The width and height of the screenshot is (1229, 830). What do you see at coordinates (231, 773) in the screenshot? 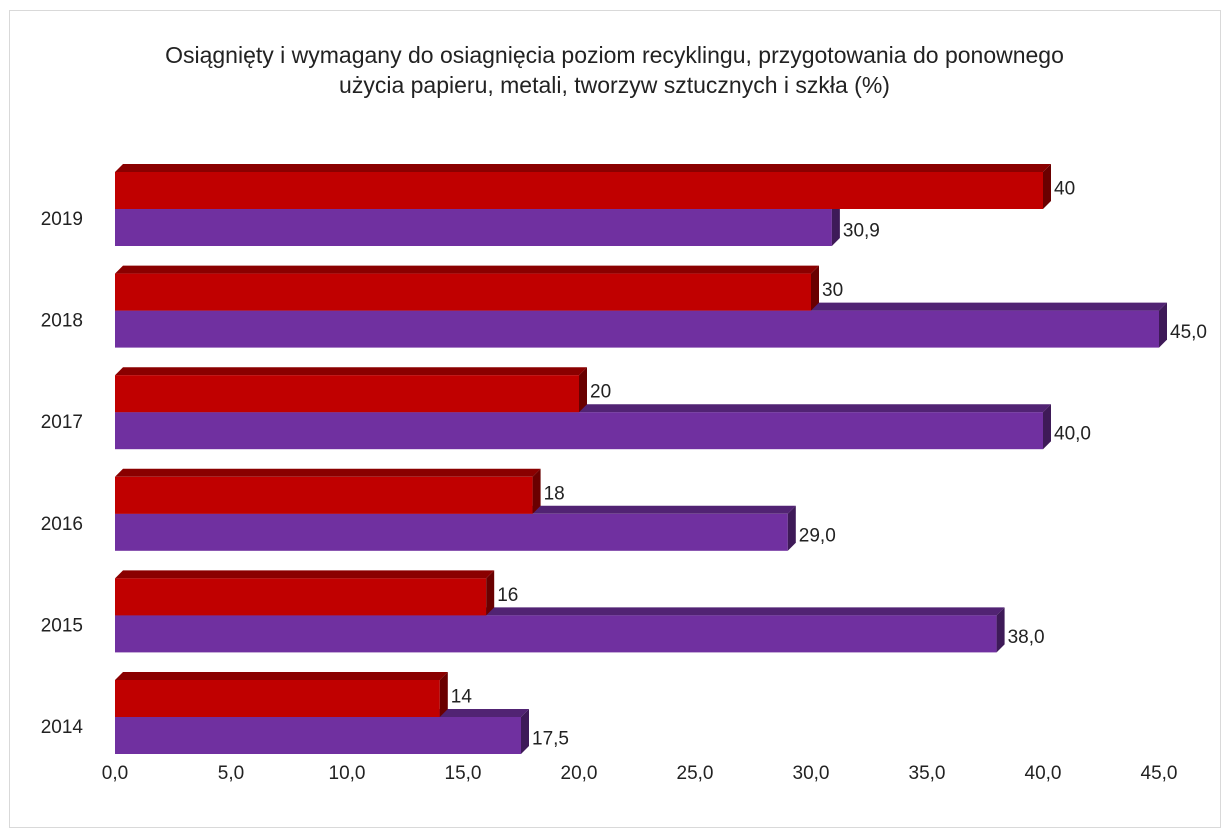
I see `x-tick-label: 5,0` at bounding box center [231, 773].